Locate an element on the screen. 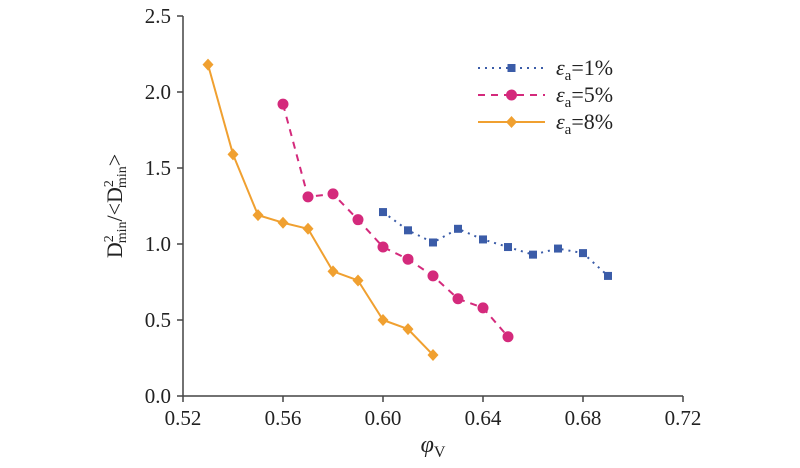 The width and height of the screenshot is (800, 468). y-tick-label: 2.5 is located at coordinates (158, 16).